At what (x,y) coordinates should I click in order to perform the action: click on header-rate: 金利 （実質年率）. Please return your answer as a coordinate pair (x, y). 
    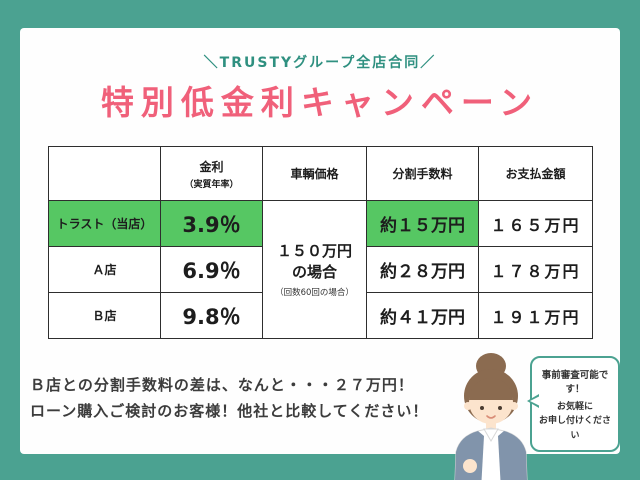
    Looking at the image, I should click on (211, 173).